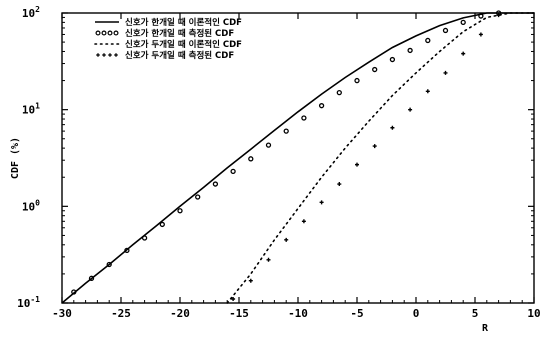 The height and width of the screenshot is (338, 545). What do you see at coordinates (179, 55) in the screenshot?
I see `legend-label: 신호가 두개일 때 측정된 CDF` at bounding box center [179, 55].